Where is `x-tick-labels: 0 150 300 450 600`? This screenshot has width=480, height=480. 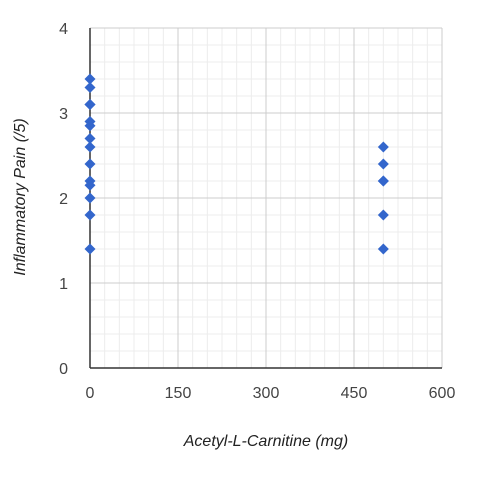 x-tick-labels: 0 150 300 450 600 is located at coordinates (271, 393).